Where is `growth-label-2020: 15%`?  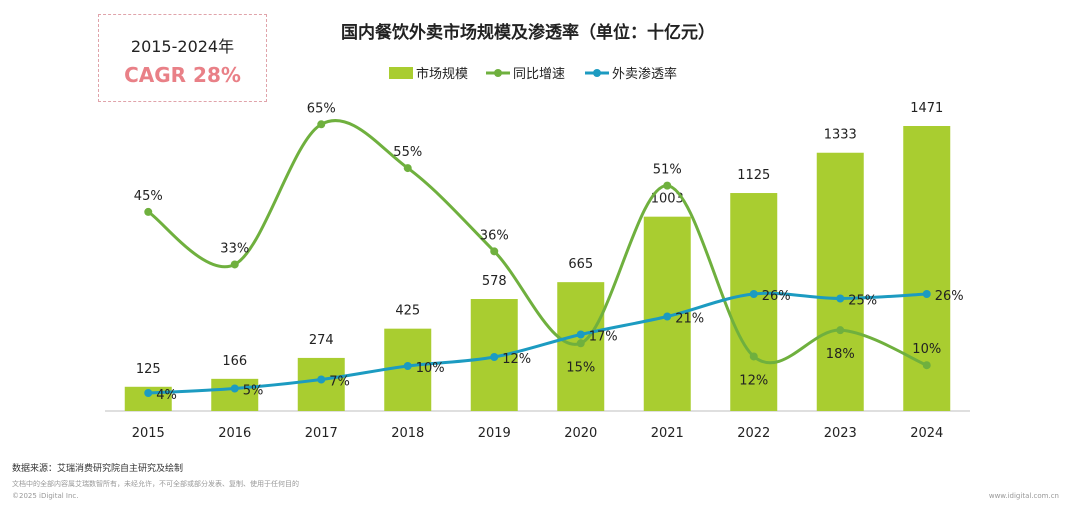
growth-label-2020: 15% is located at coordinates (580, 367).